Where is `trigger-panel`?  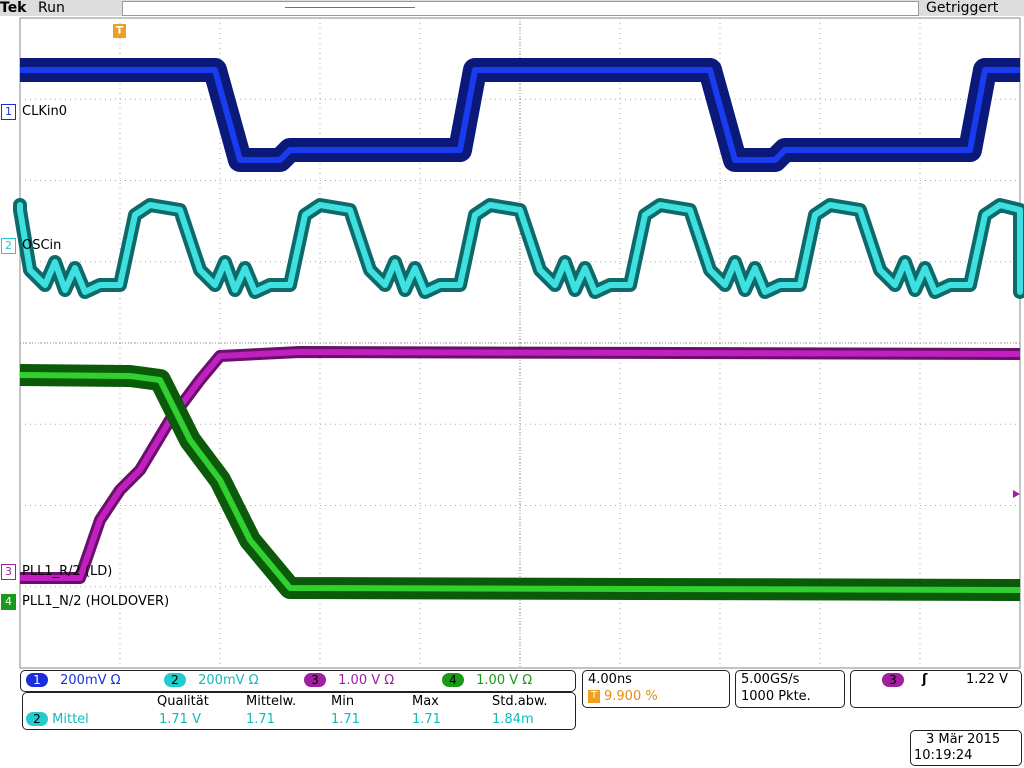 trigger-panel is located at coordinates (936, 689).